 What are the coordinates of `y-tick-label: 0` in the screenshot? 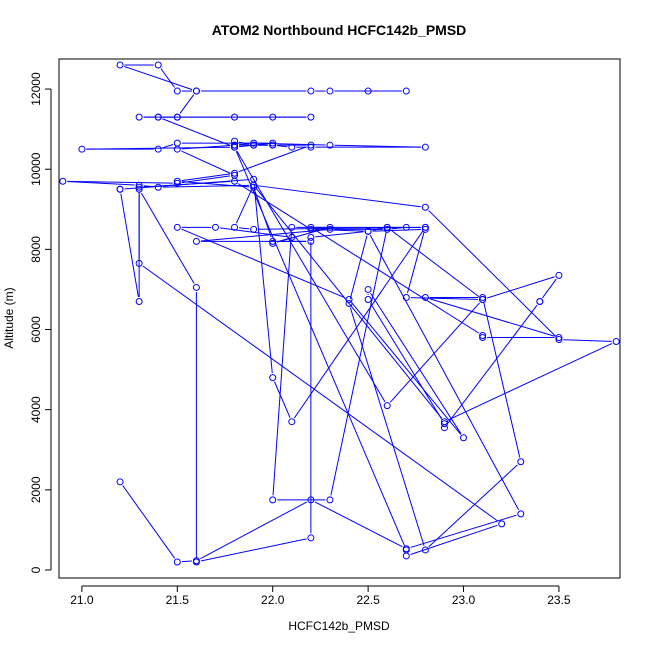 It's located at (36, 569).